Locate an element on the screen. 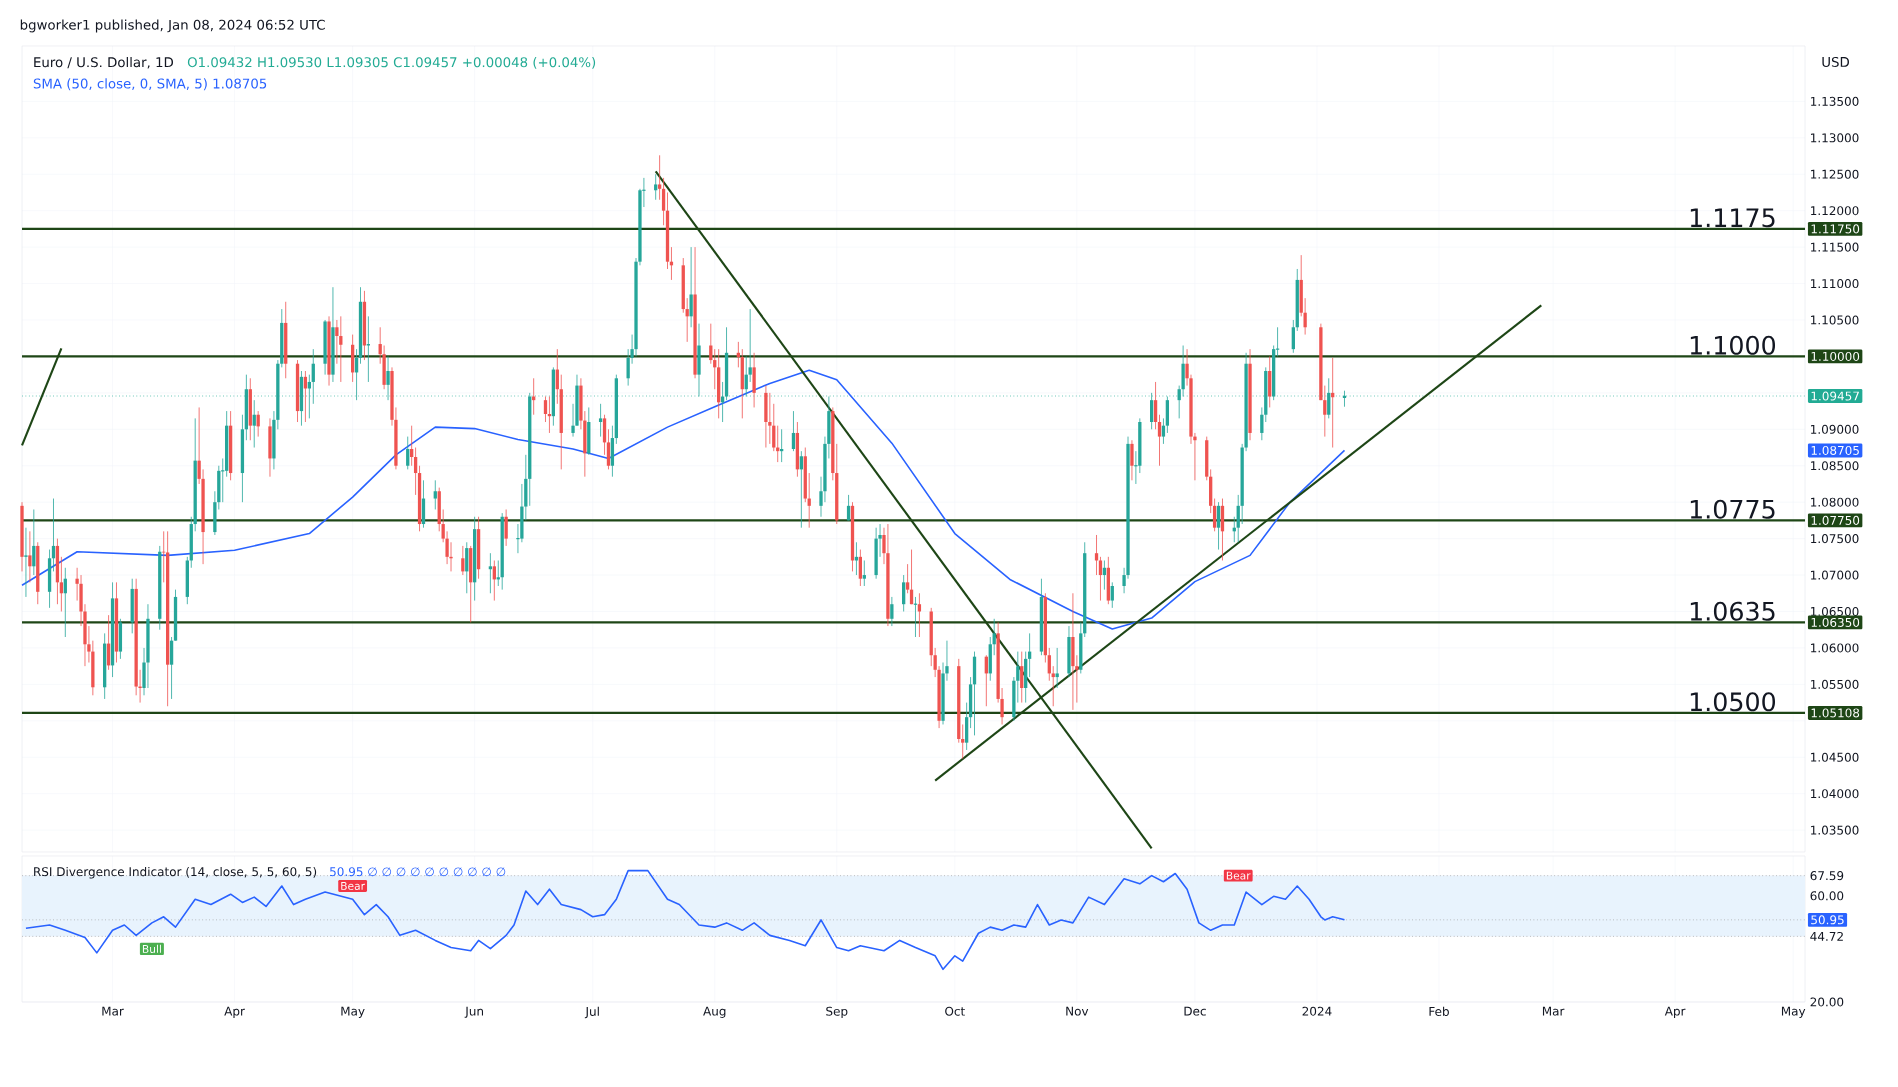  annotation: 1.0500 is located at coordinates (1733, 702).